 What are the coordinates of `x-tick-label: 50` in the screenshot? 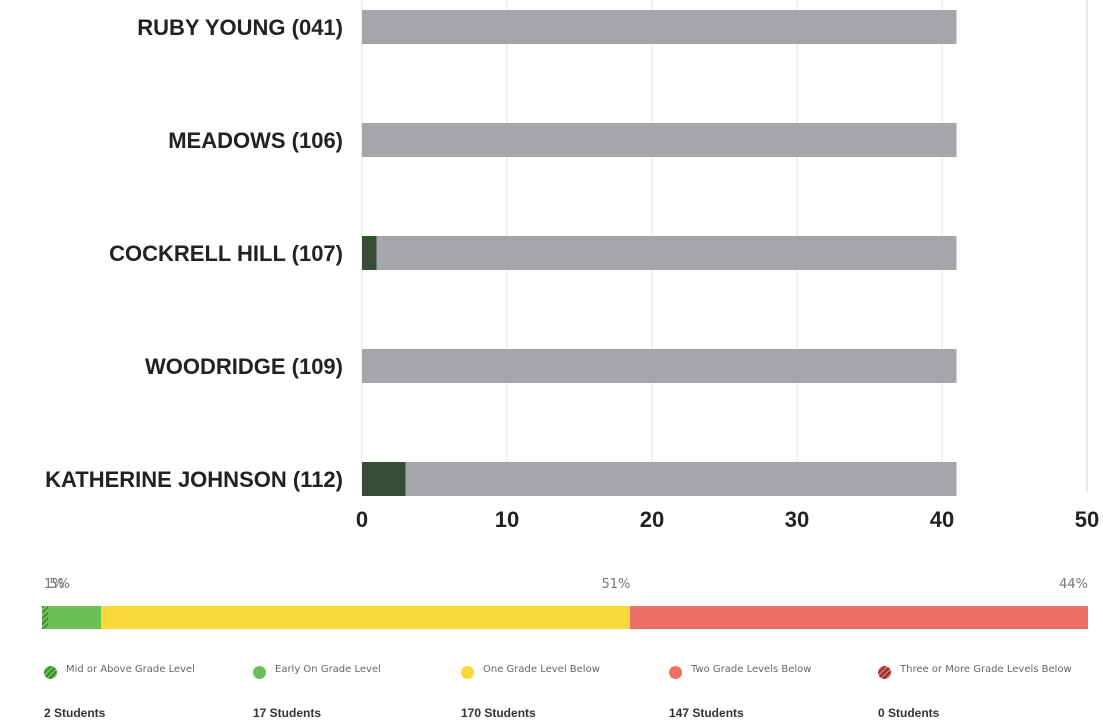 It's located at (1087, 519).